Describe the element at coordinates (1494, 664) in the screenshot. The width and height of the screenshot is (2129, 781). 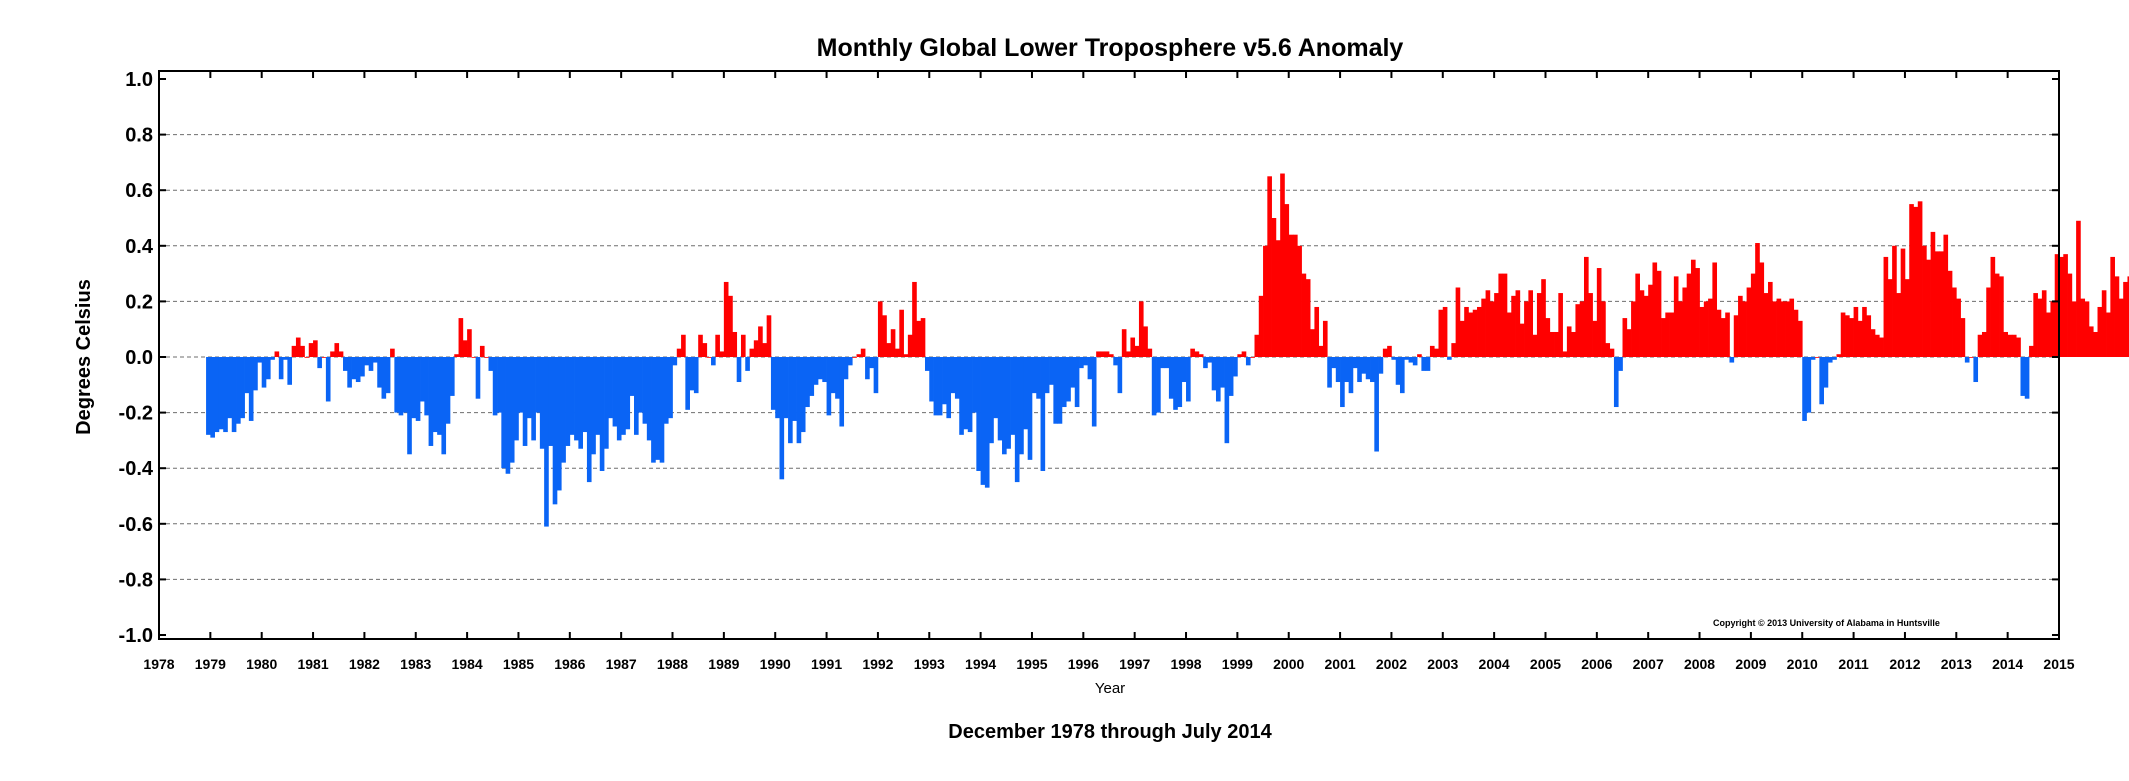
I see `x-tick-label: 2004` at that location.